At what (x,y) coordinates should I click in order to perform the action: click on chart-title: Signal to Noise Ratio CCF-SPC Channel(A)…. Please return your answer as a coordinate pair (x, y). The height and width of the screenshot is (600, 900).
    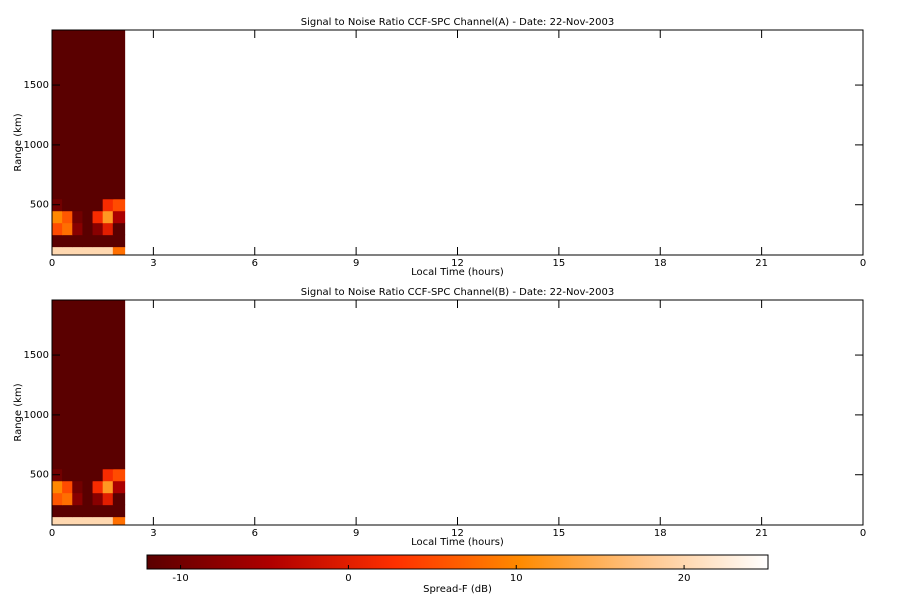
    Looking at the image, I should click on (458, 22).